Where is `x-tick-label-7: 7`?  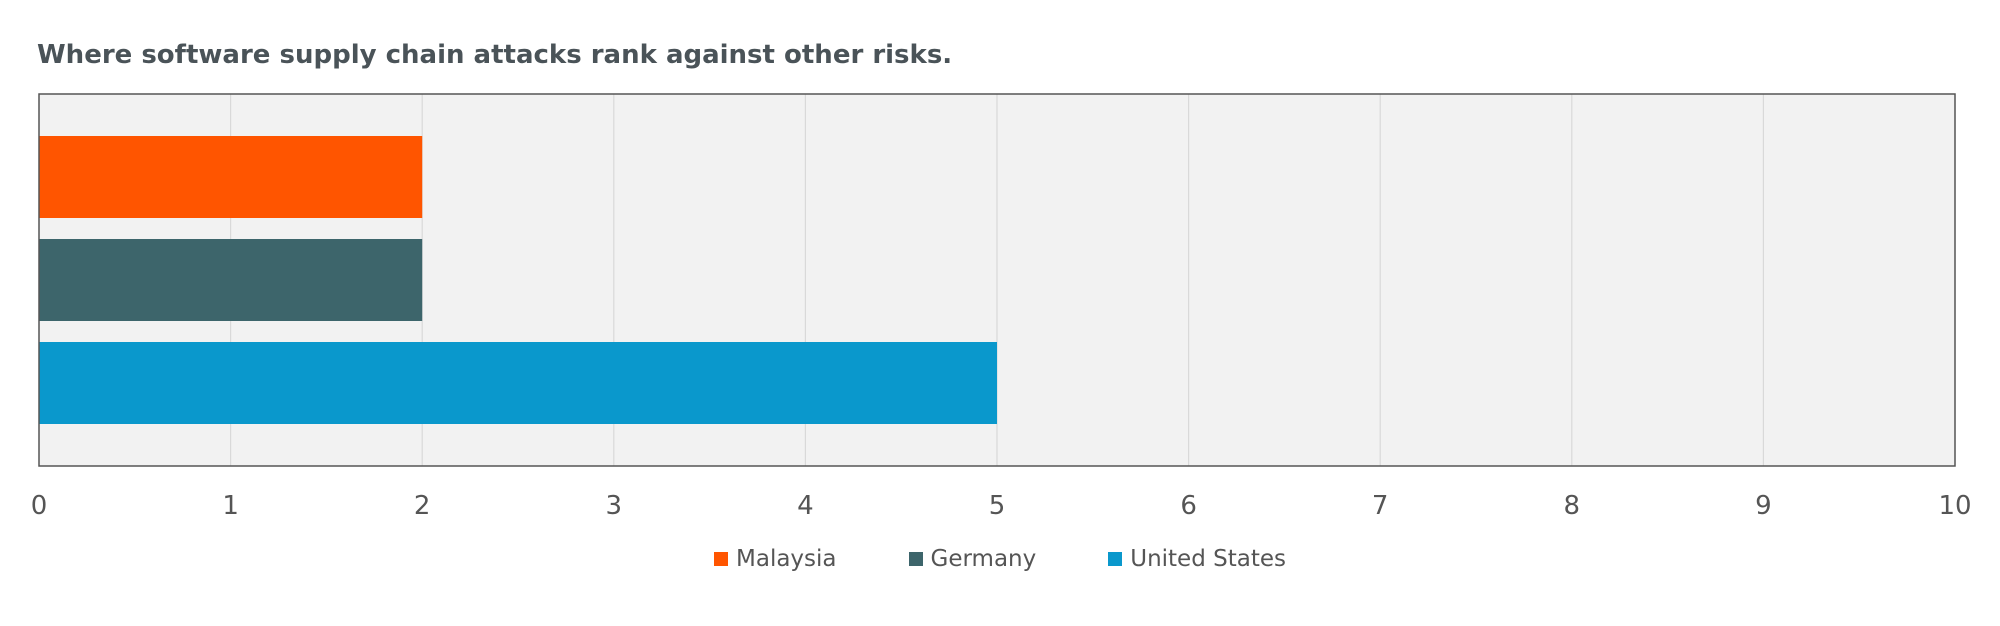 x-tick-label-7: 7 is located at coordinates (1380, 506).